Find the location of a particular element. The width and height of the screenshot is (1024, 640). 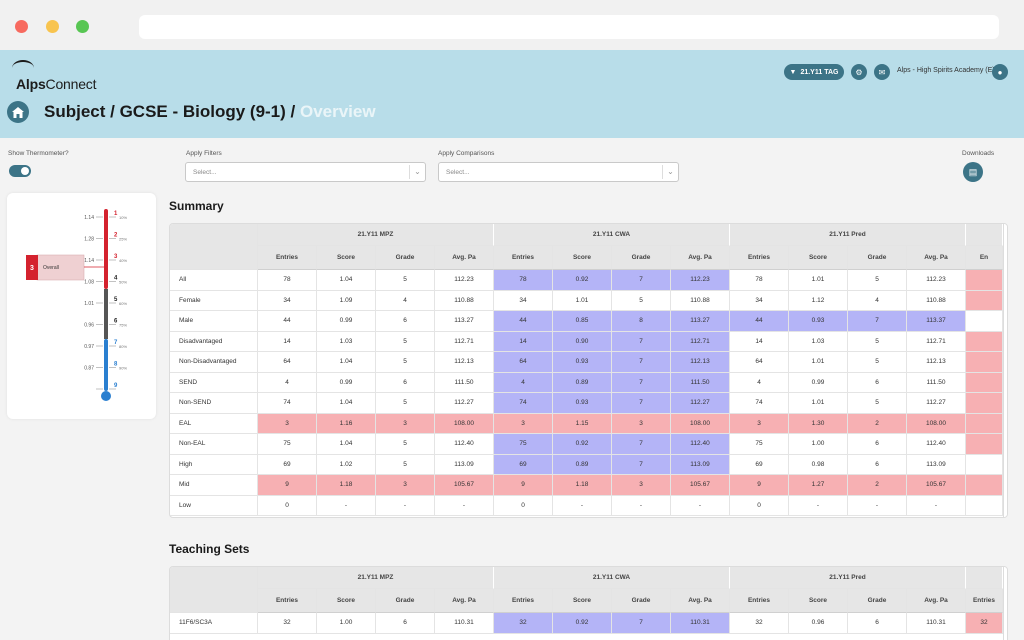

tag-selector-button: ▼ 21.Y11 TAG is located at coordinates (814, 72).